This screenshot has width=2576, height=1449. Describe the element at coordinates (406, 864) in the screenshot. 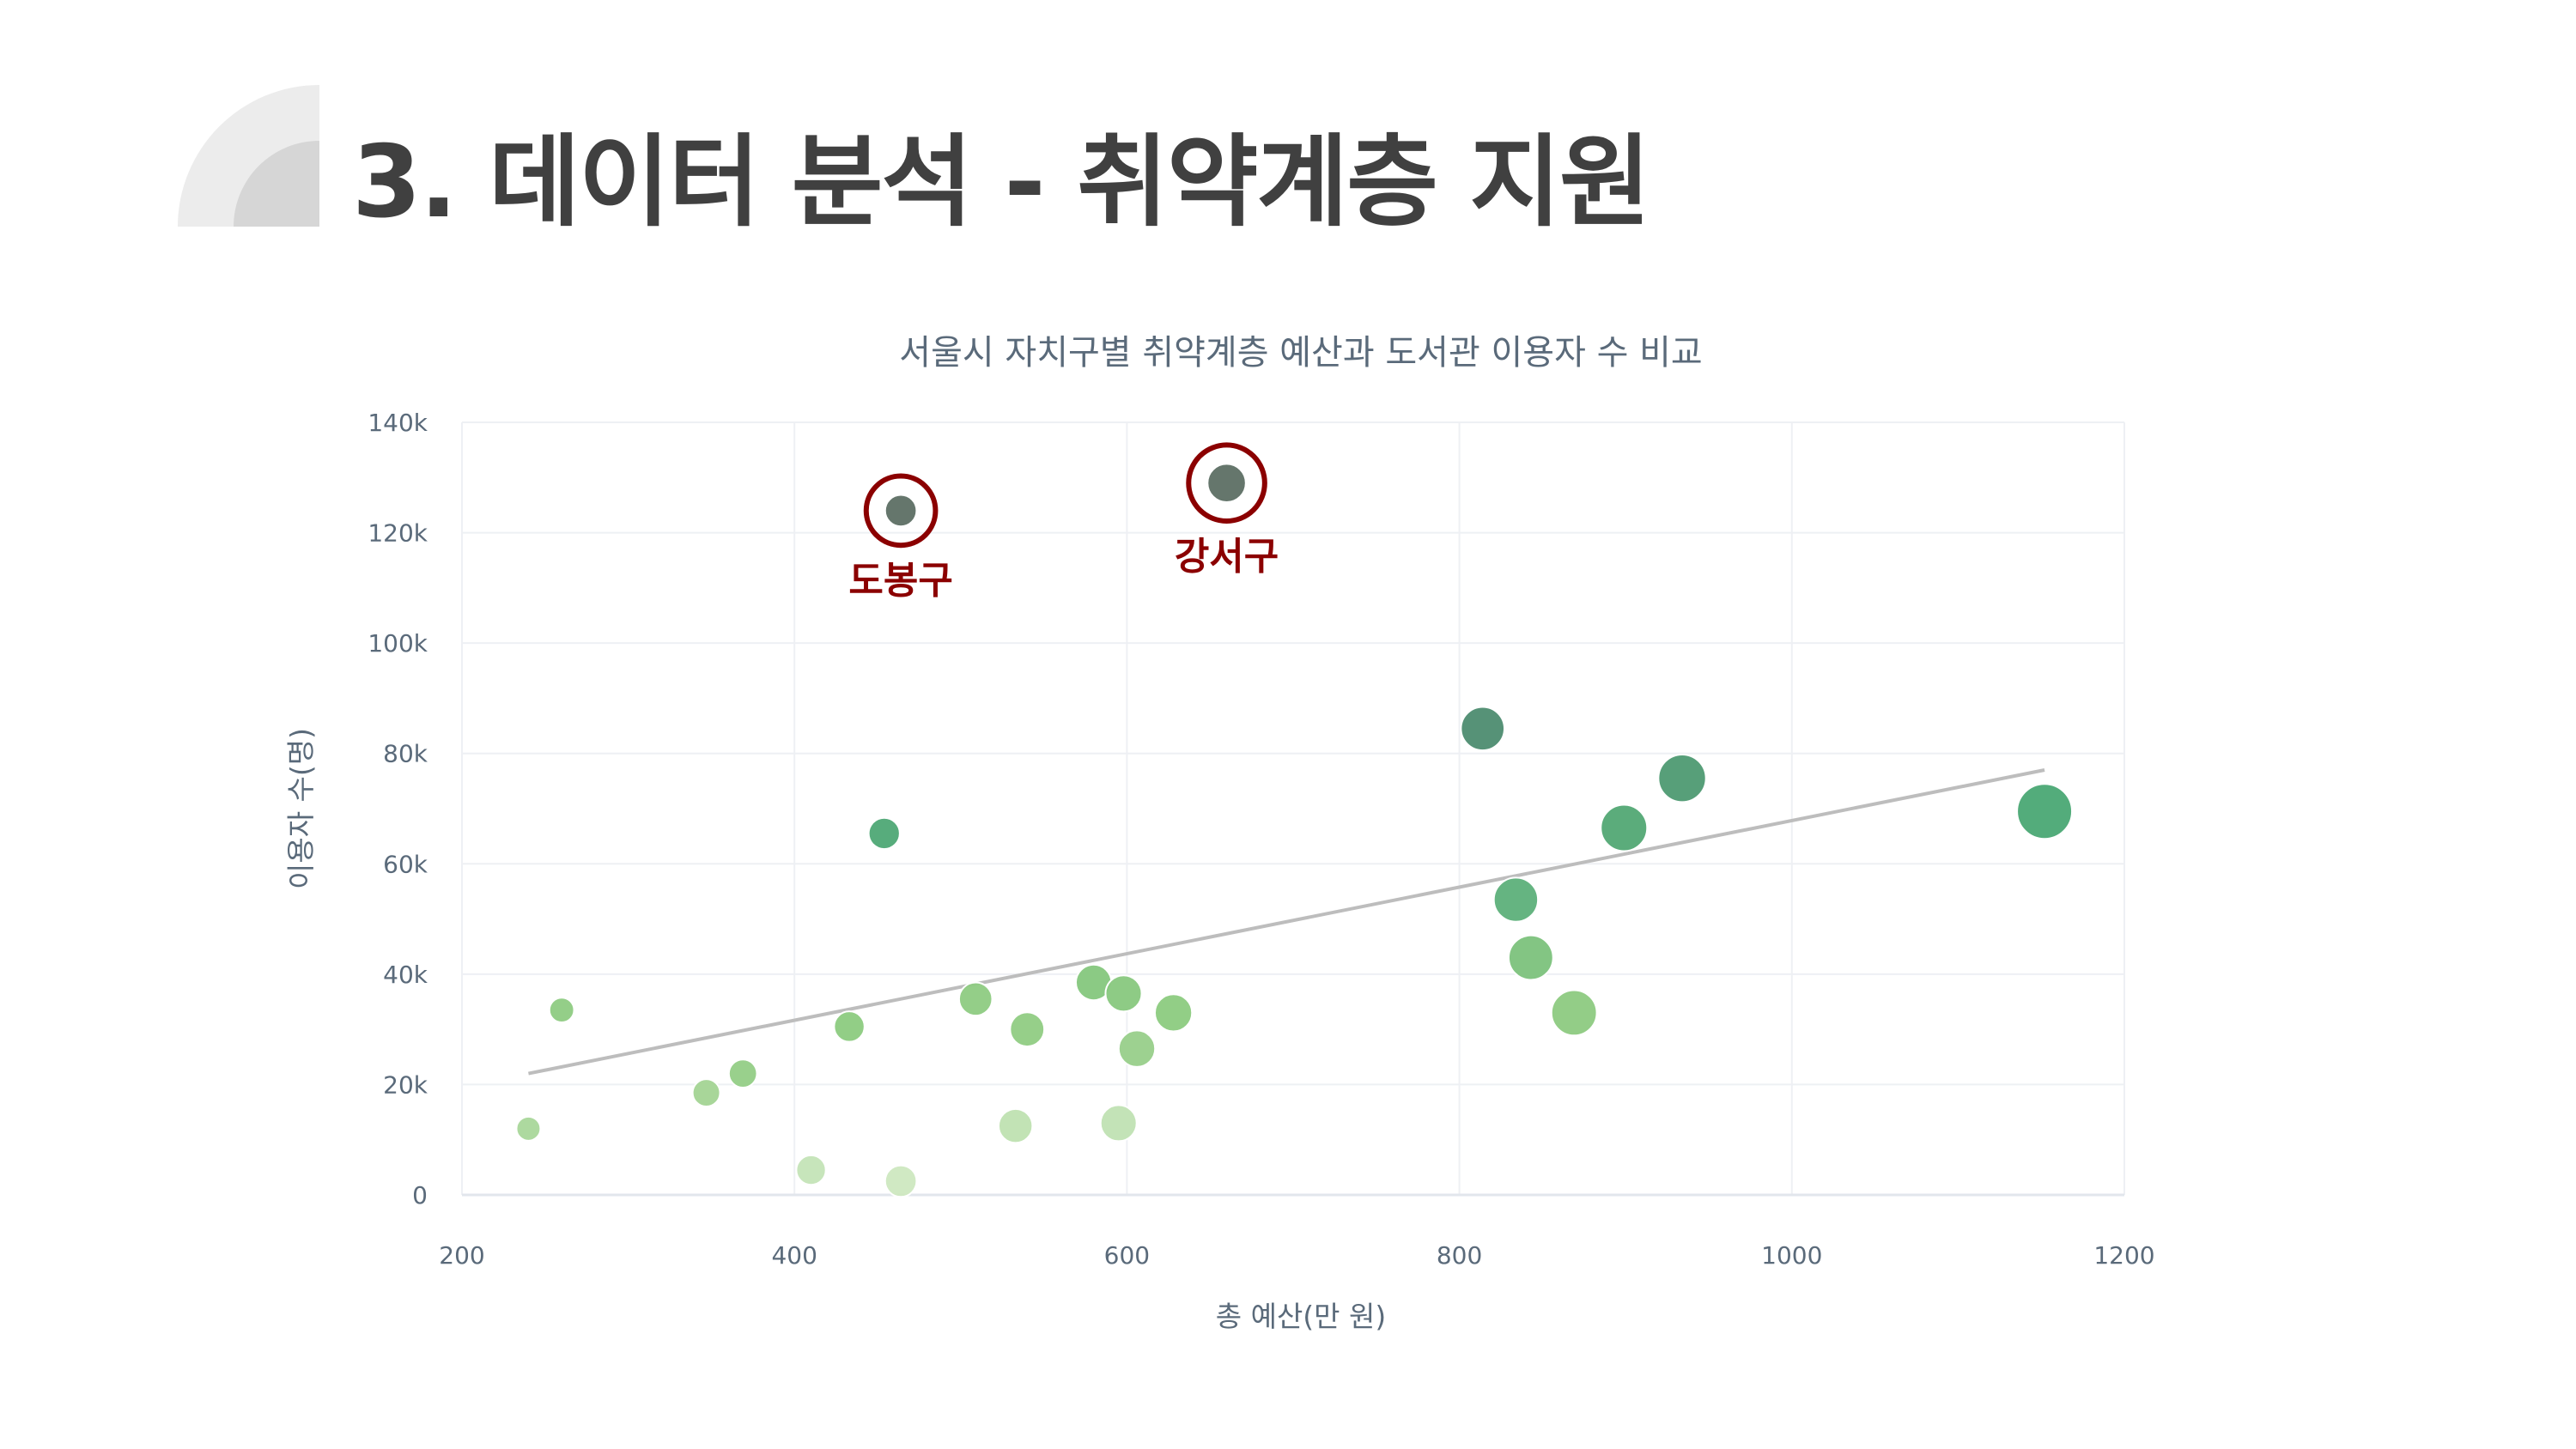

I see `y-tick-label: 60k` at that location.